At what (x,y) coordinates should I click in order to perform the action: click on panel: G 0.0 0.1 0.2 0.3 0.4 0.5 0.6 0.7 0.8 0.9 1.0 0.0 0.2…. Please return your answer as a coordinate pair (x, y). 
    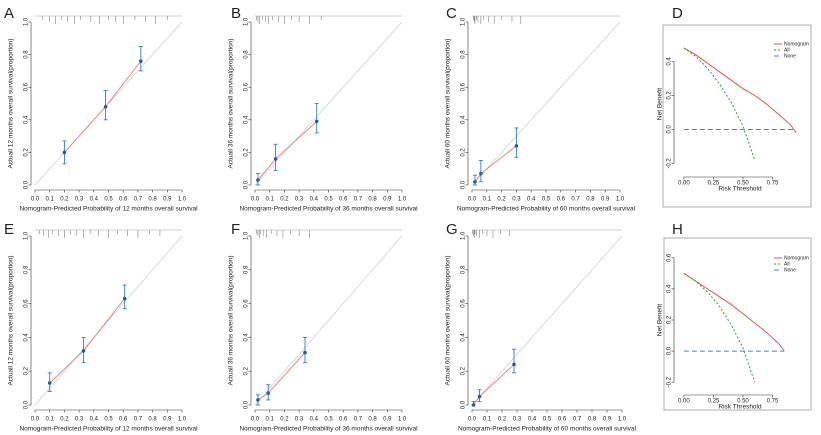
    Looking at the image, I should click on (541, 327).